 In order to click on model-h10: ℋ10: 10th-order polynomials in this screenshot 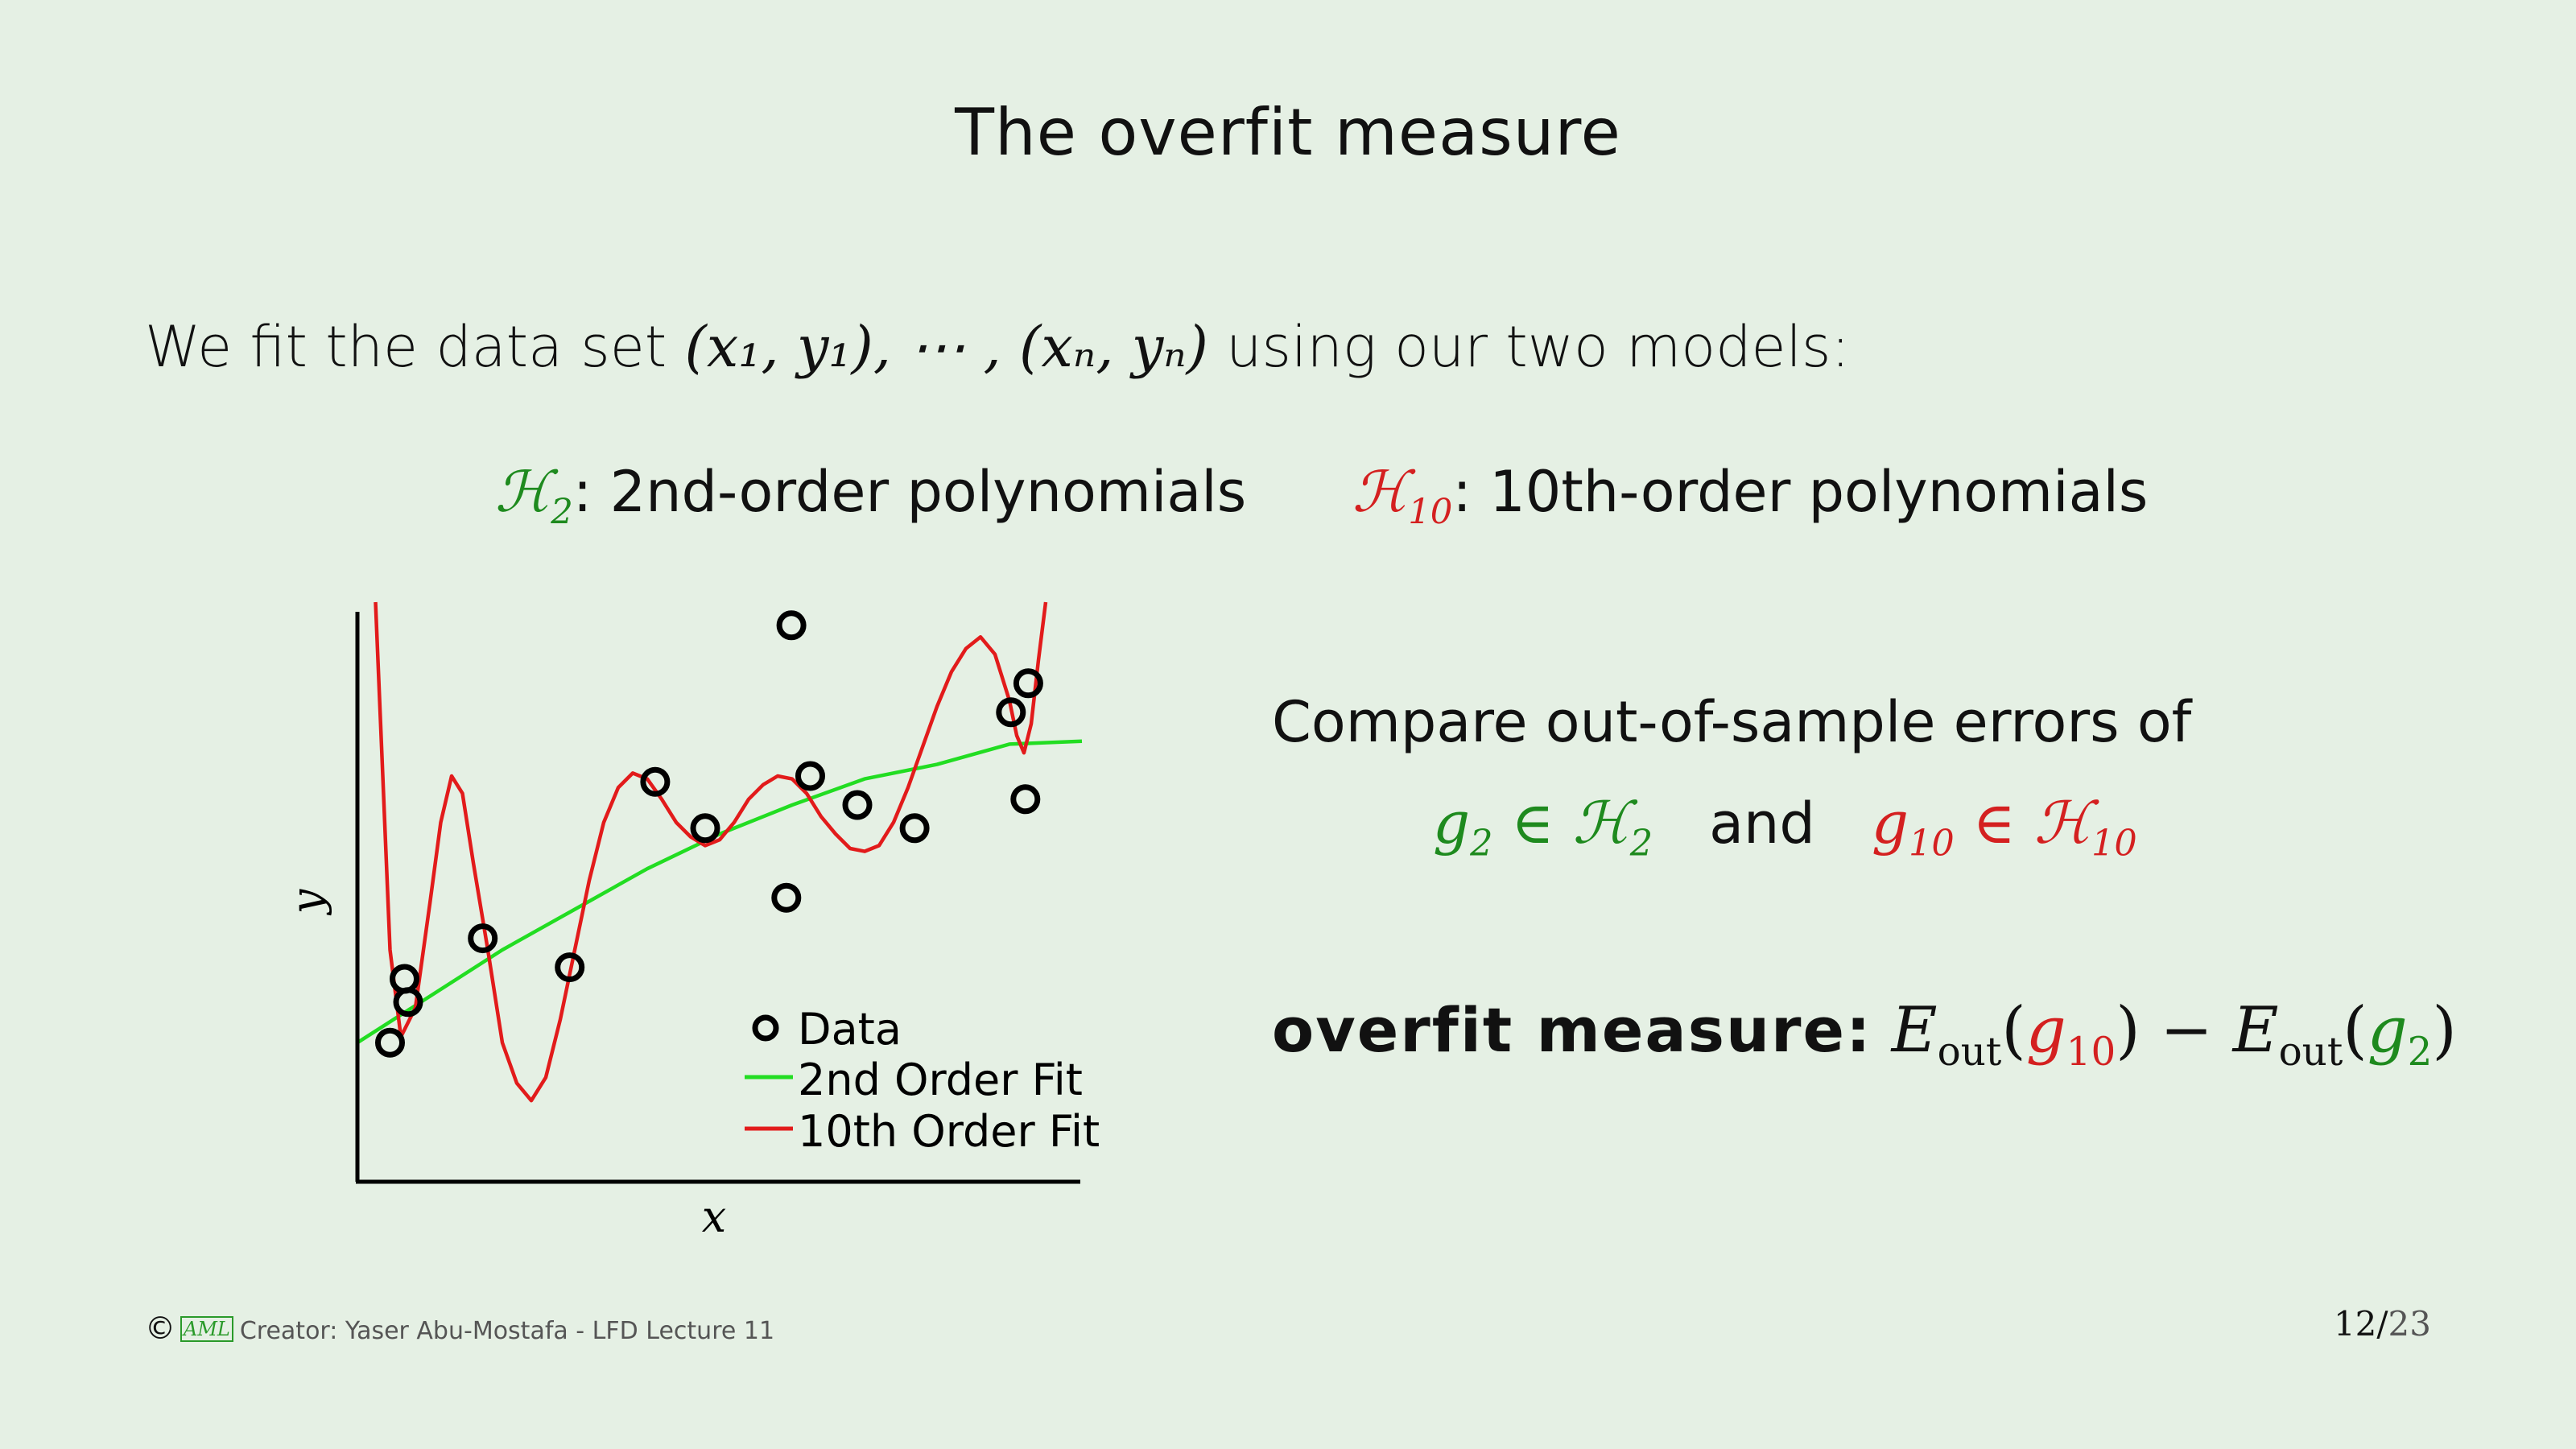, I will do `click(1750, 495)`.